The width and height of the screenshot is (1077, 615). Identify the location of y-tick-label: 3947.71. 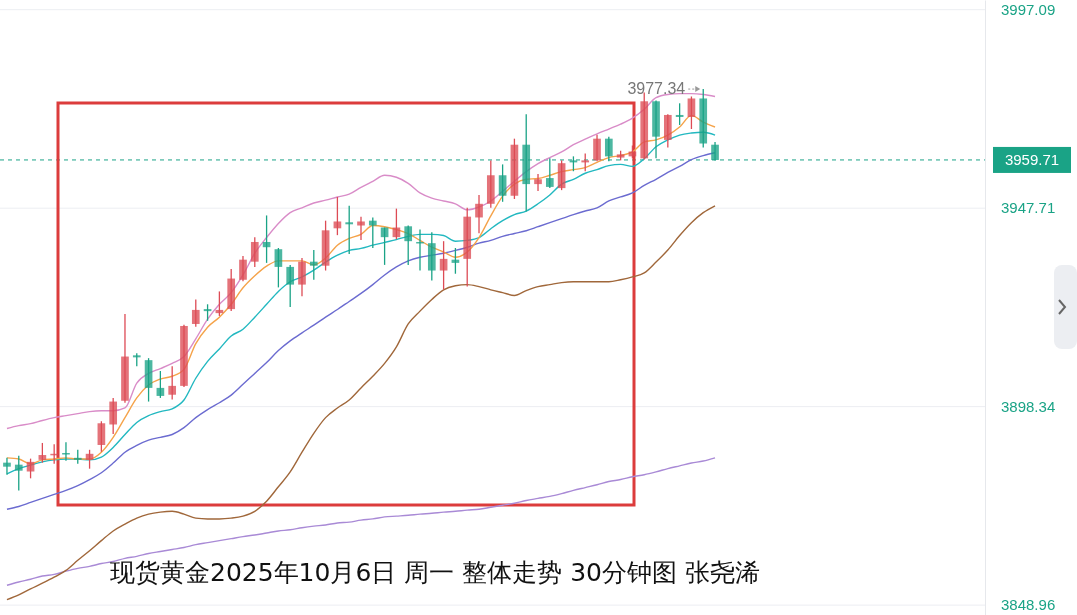
(1028, 208).